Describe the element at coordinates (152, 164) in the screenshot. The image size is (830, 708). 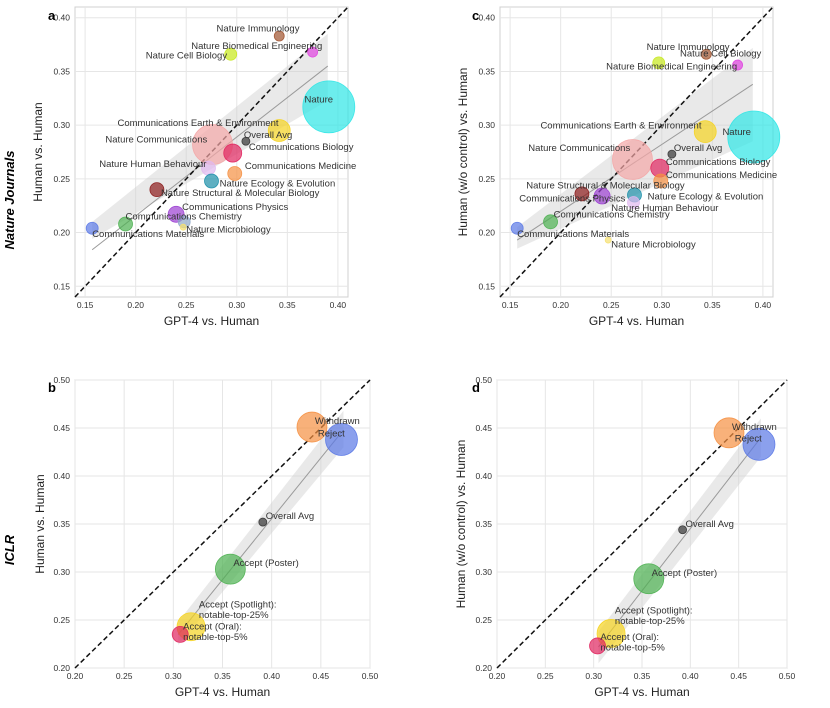
I see `point-label: Nature Human Behaviour` at that location.